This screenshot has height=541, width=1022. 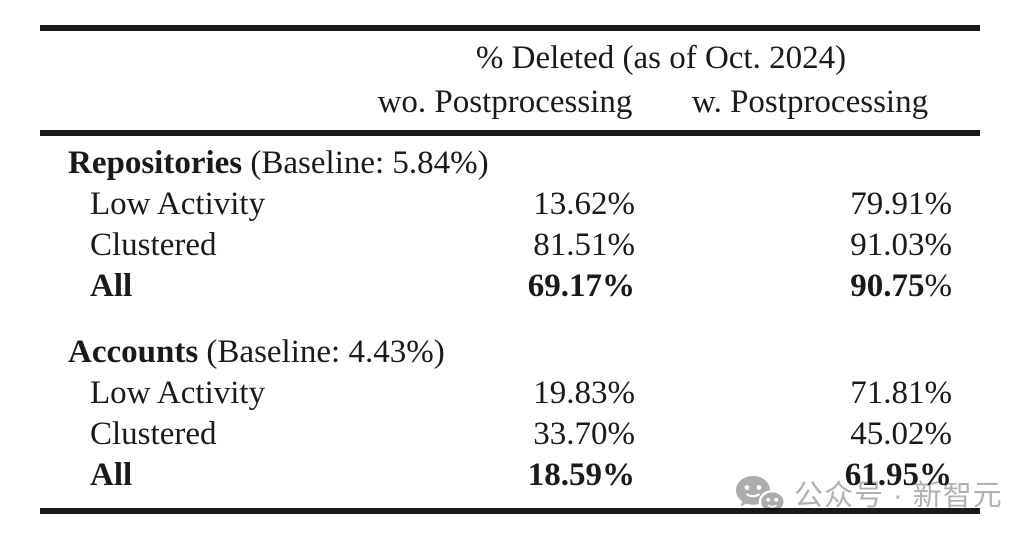 I want to click on value-wo-postprocessing: 18.59%, so click(x=581, y=475).